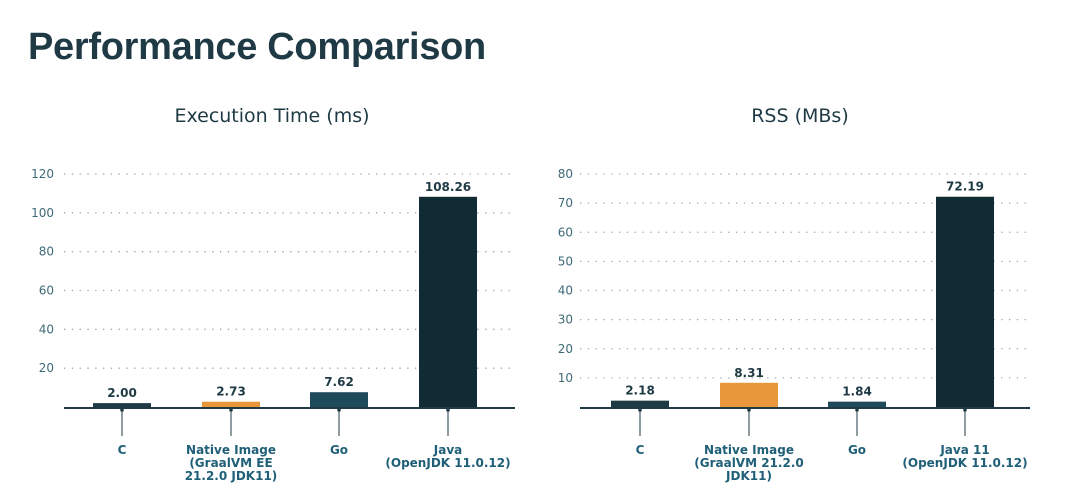 This screenshot has height=501, width=1080. I want to click on data-label: 2.18, so click(640, 391).